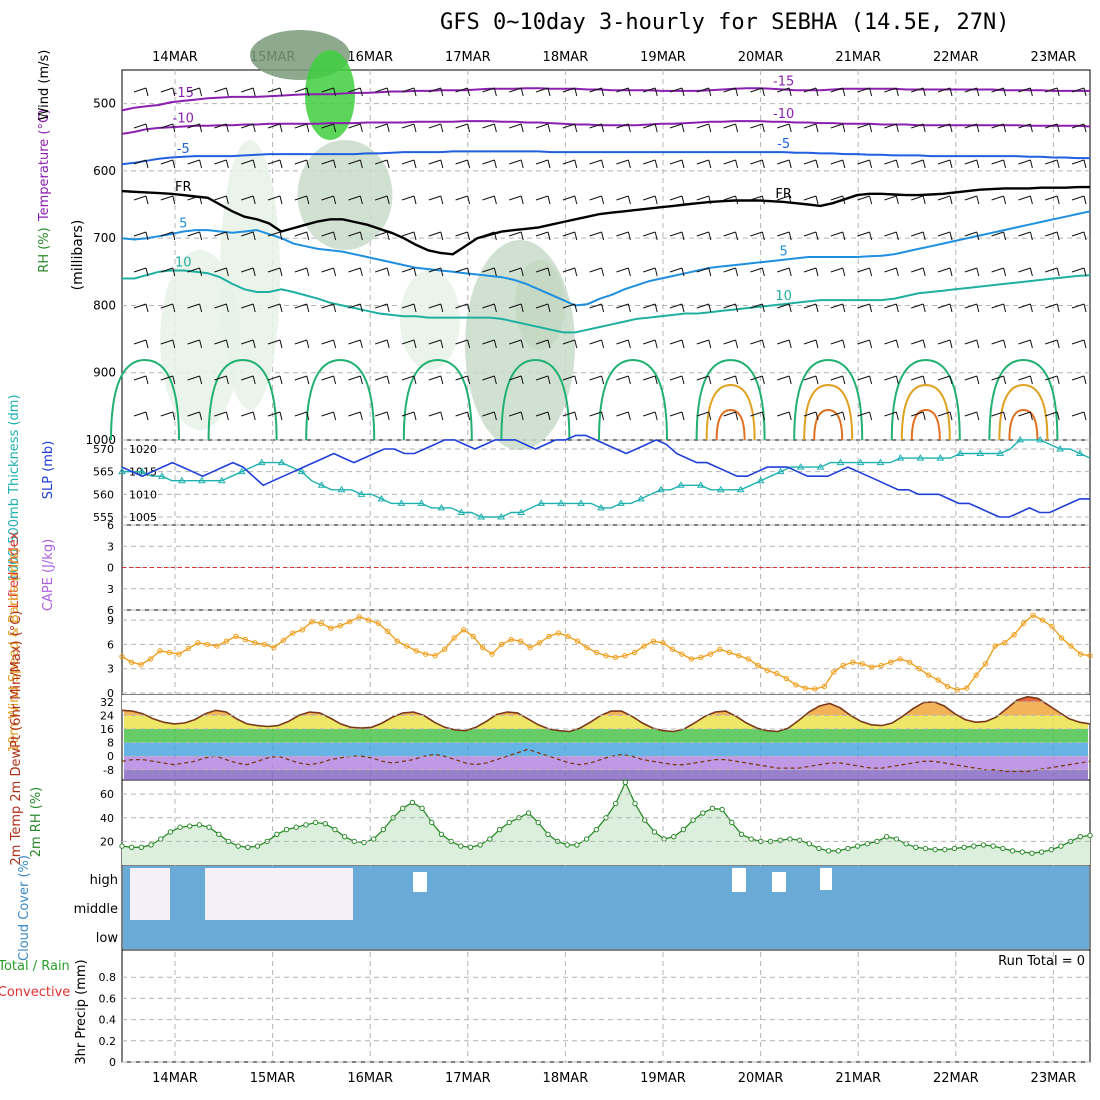  I want to click on rh-shading, so click(520, 345).